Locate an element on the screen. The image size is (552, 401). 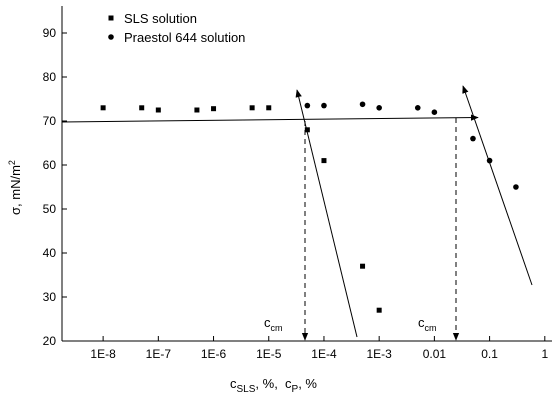
x-tick-label: 1E-8 is located at coordinates (103, 354).